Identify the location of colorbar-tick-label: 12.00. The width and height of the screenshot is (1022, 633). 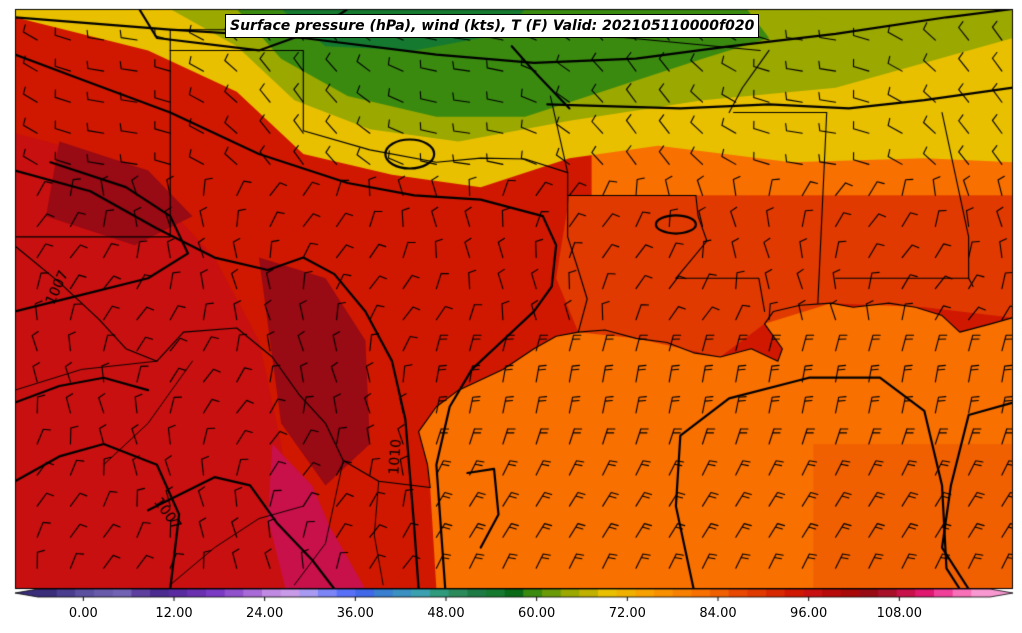
(174, 613).